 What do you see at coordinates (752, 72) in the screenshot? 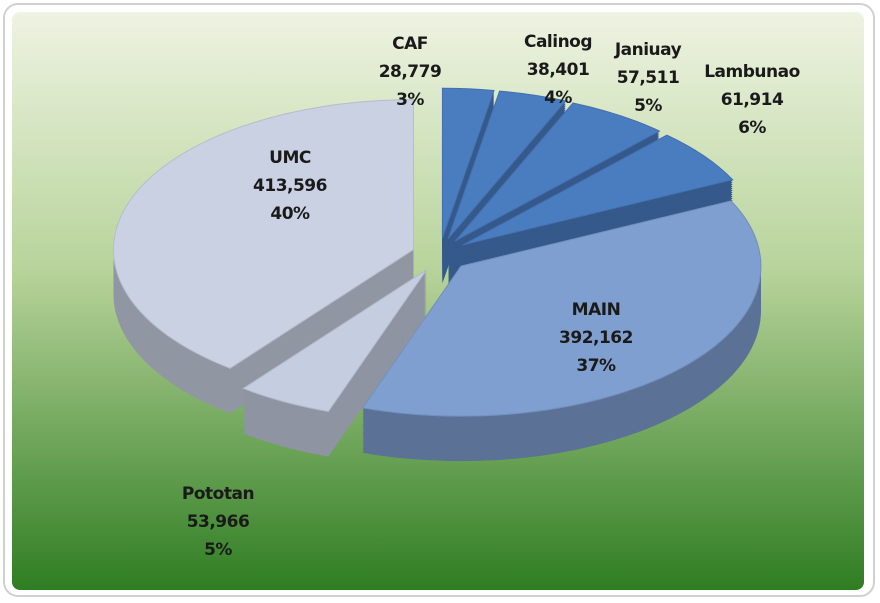
I see `slice-label-name: Lambunao` at bounding box center [752, 72].